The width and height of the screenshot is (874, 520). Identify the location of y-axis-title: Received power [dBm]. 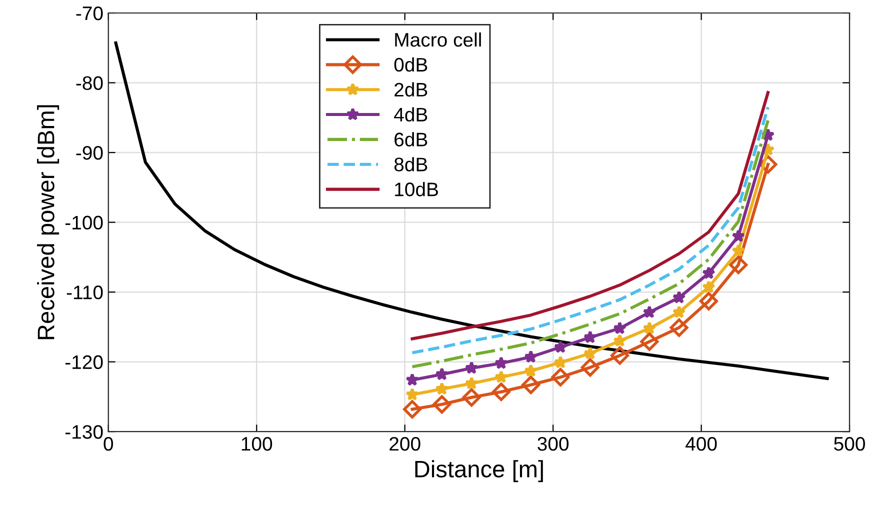
(48, 222).